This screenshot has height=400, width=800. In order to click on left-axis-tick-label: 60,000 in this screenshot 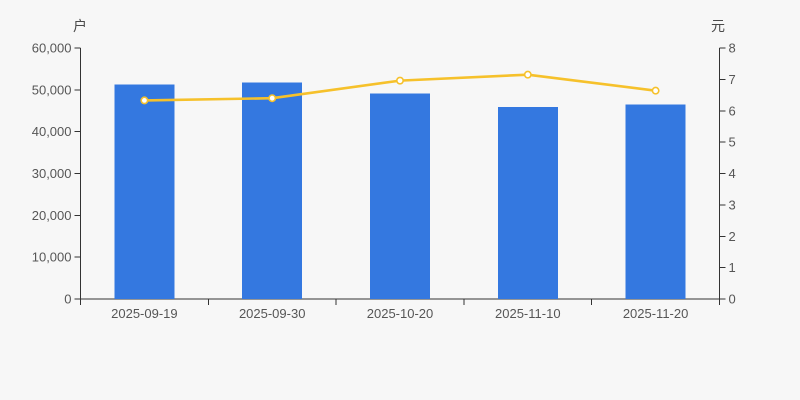, I will do `click(52, 48)`.